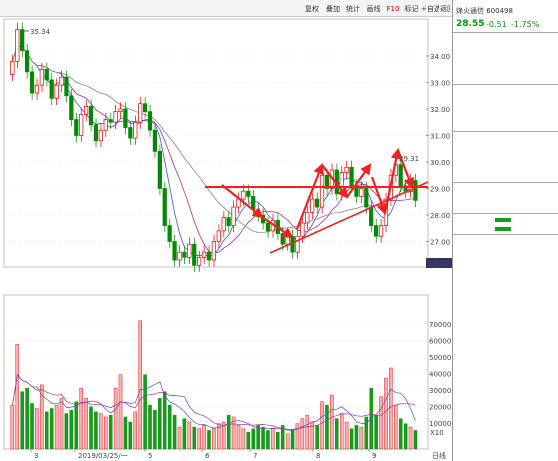 The image size is (558, 461). I want to click on toolbar-button-3: 画线, so click(373, 9).